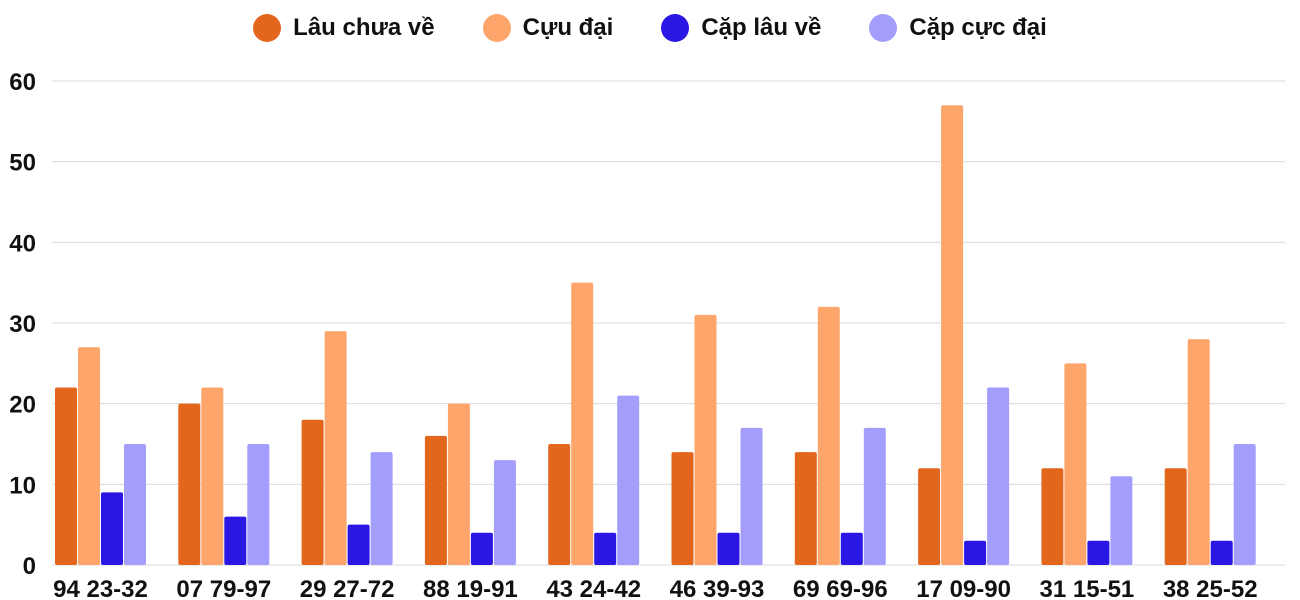  Describe the element at coordinates (593, 588) in the screenshot. I see `x-tick-label: 43 24-42` at that location.